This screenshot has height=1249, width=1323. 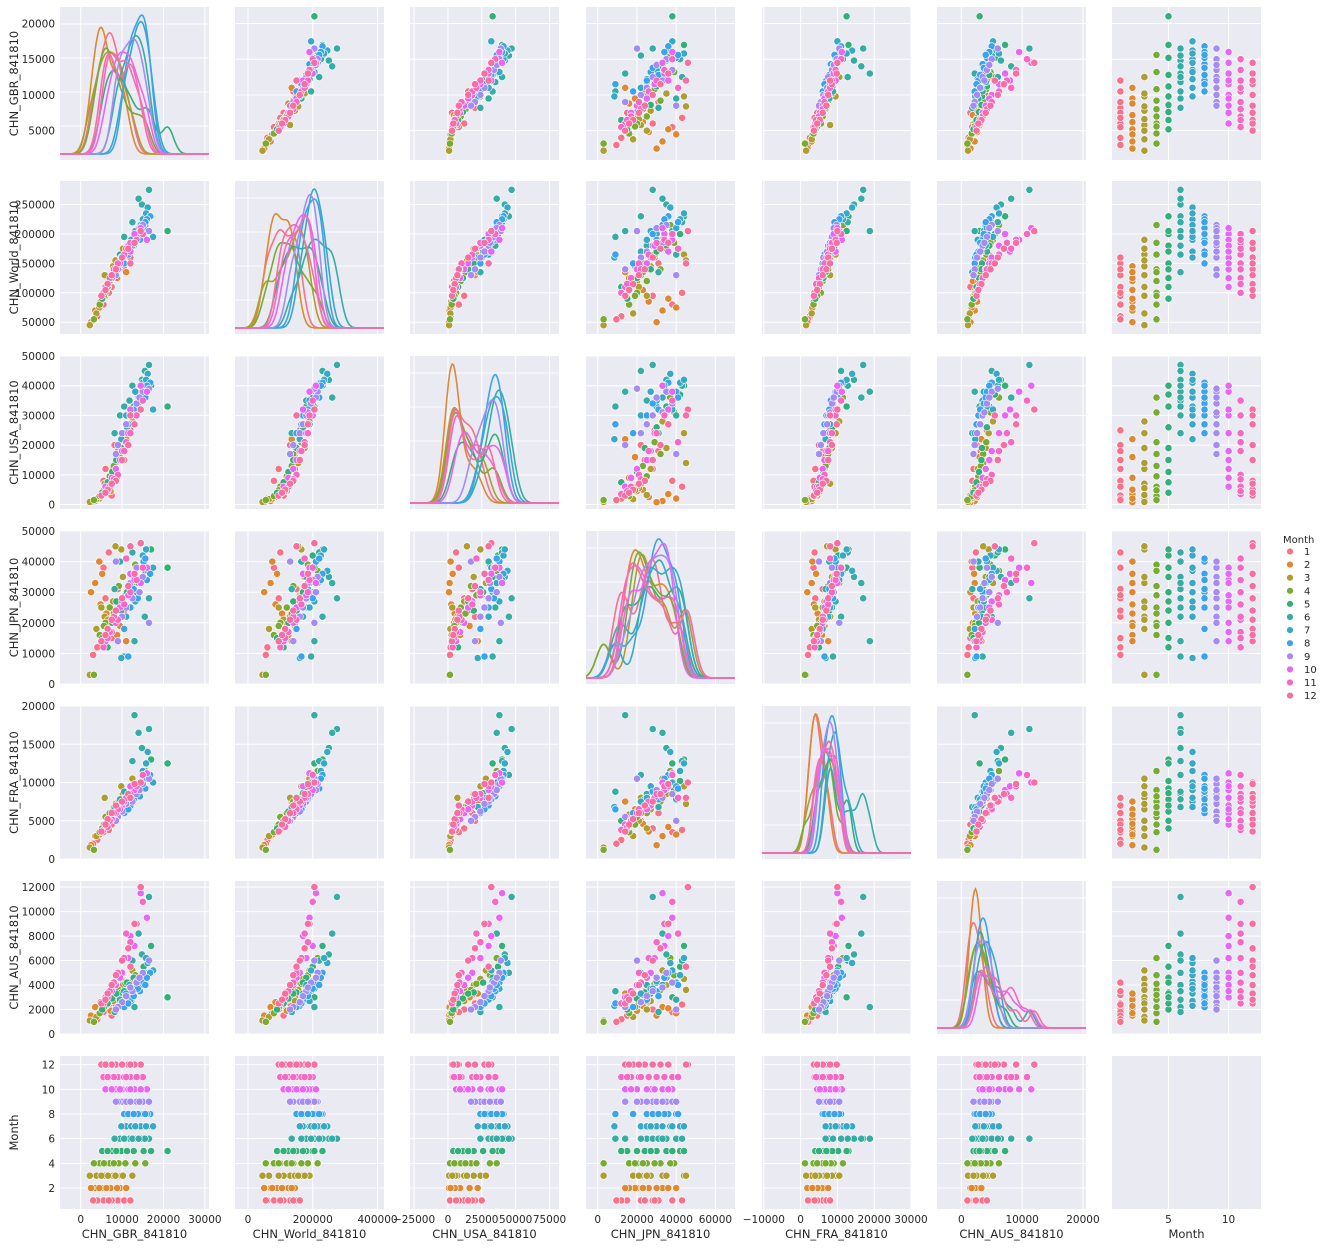 I want to click on y-tick-label: 8000, so click(x=41, y=937).